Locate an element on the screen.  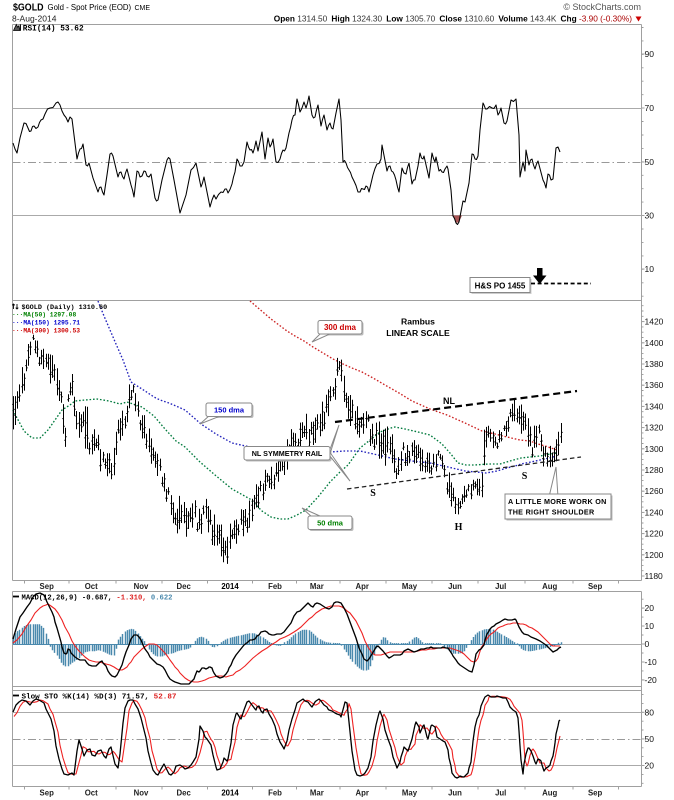
svg-text: 1360 is located at coordinates (654, 385).